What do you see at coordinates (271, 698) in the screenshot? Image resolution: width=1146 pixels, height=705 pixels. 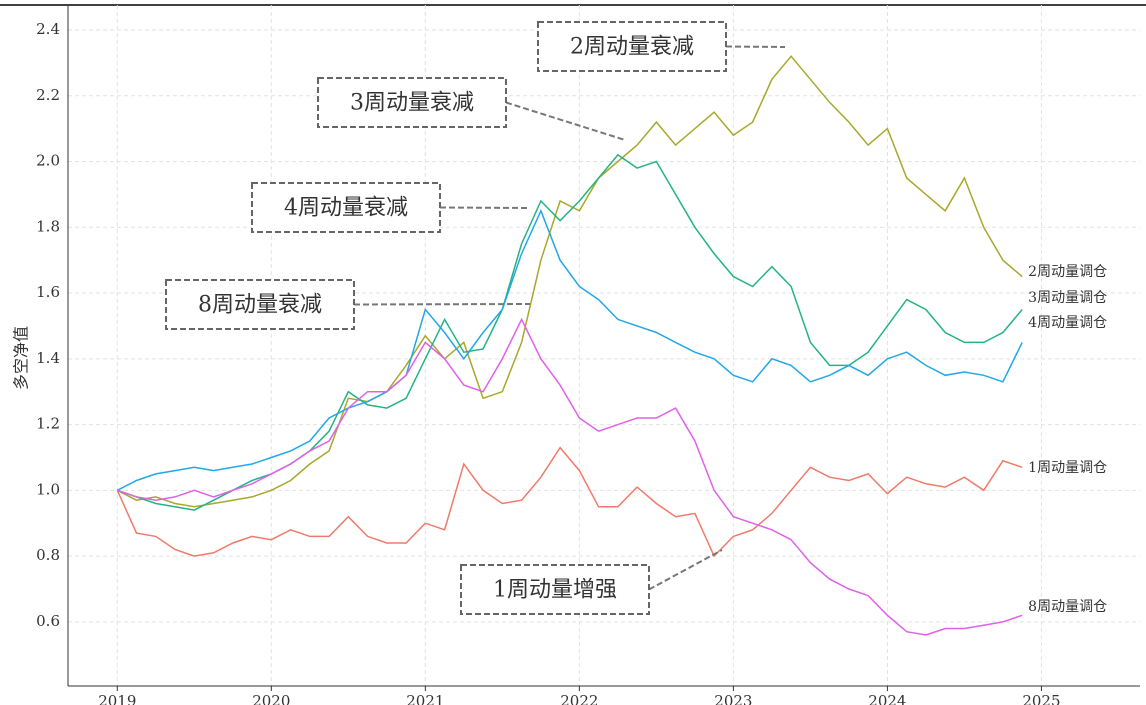 I see `x-tick-label: 2020` at bounding box center [271, 698].